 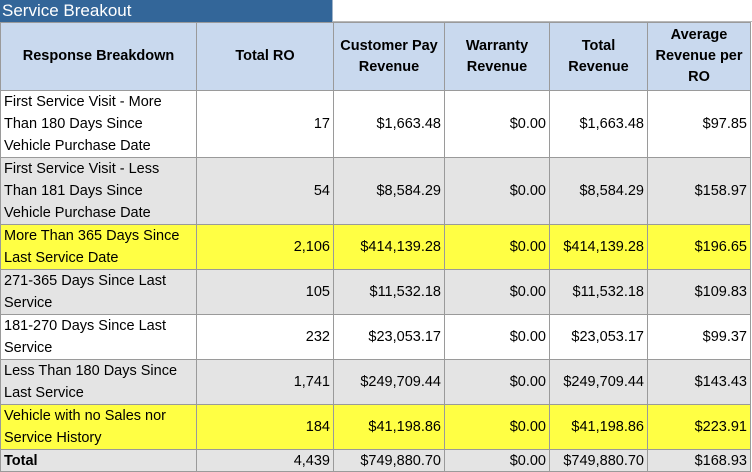 I want to click on title-row: Service Breakout, so click(x=376, y=11).